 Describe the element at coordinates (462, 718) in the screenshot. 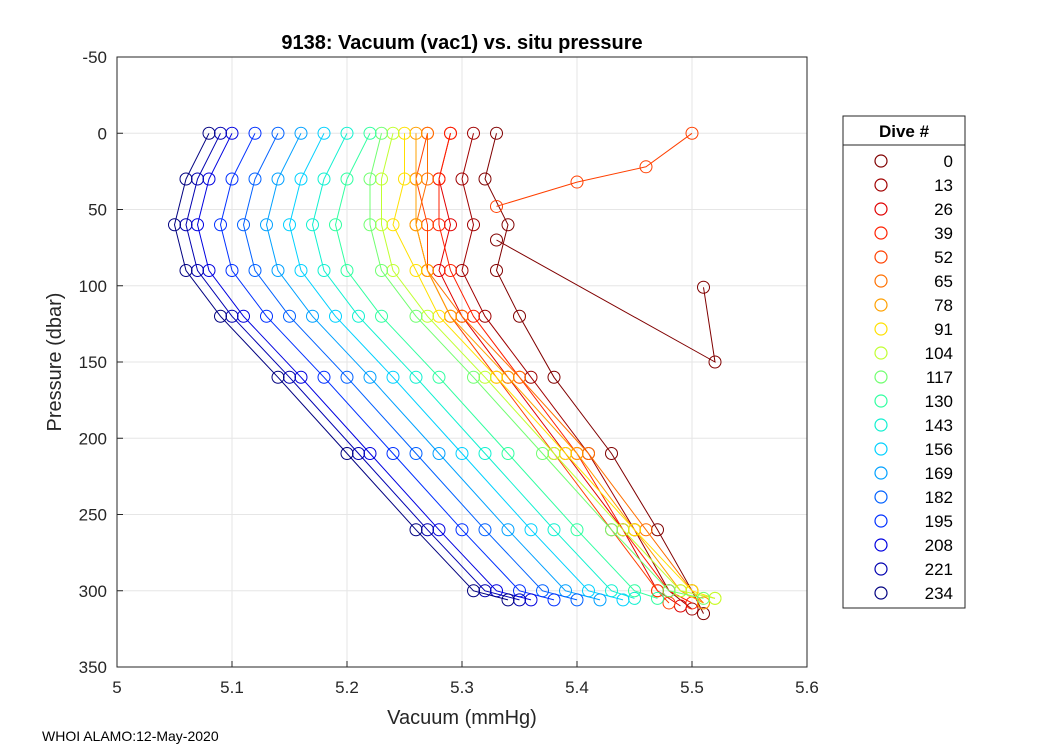

I see `x-axis-label: Vacuum (mmHg)` at that location.